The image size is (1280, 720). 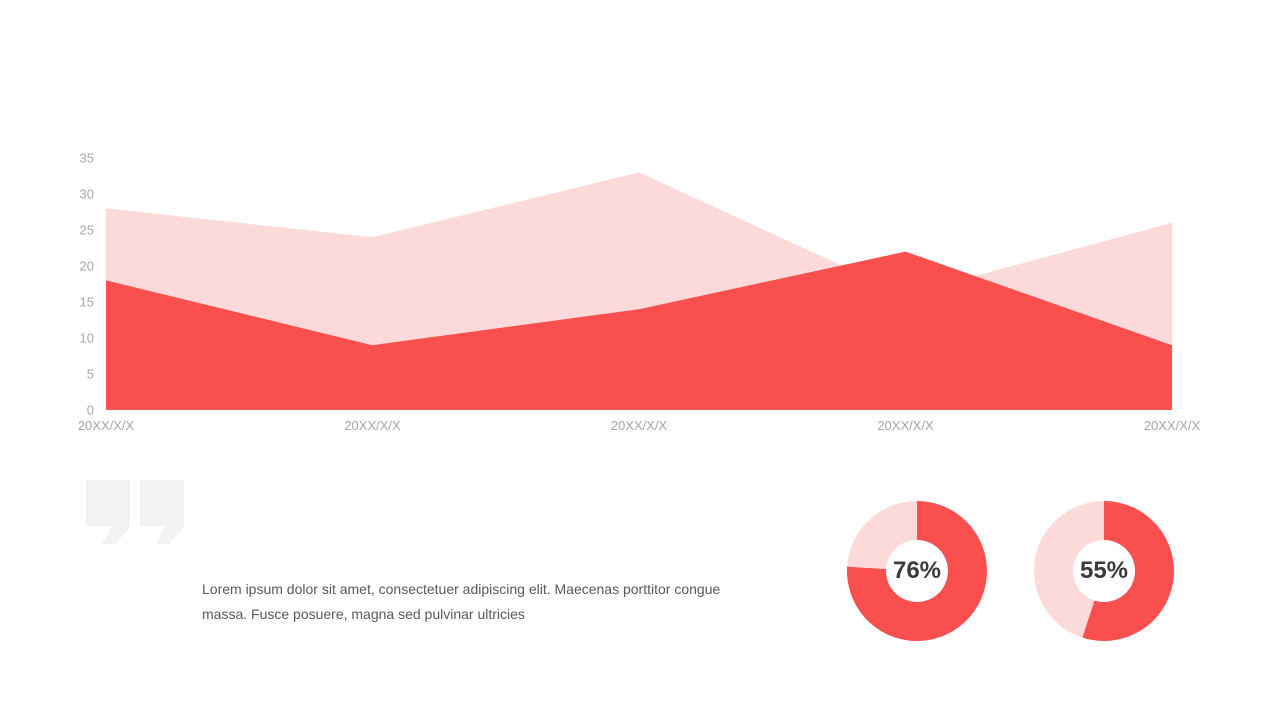 I want to click on y-tick-label: 30, so click(x=87, y=194).